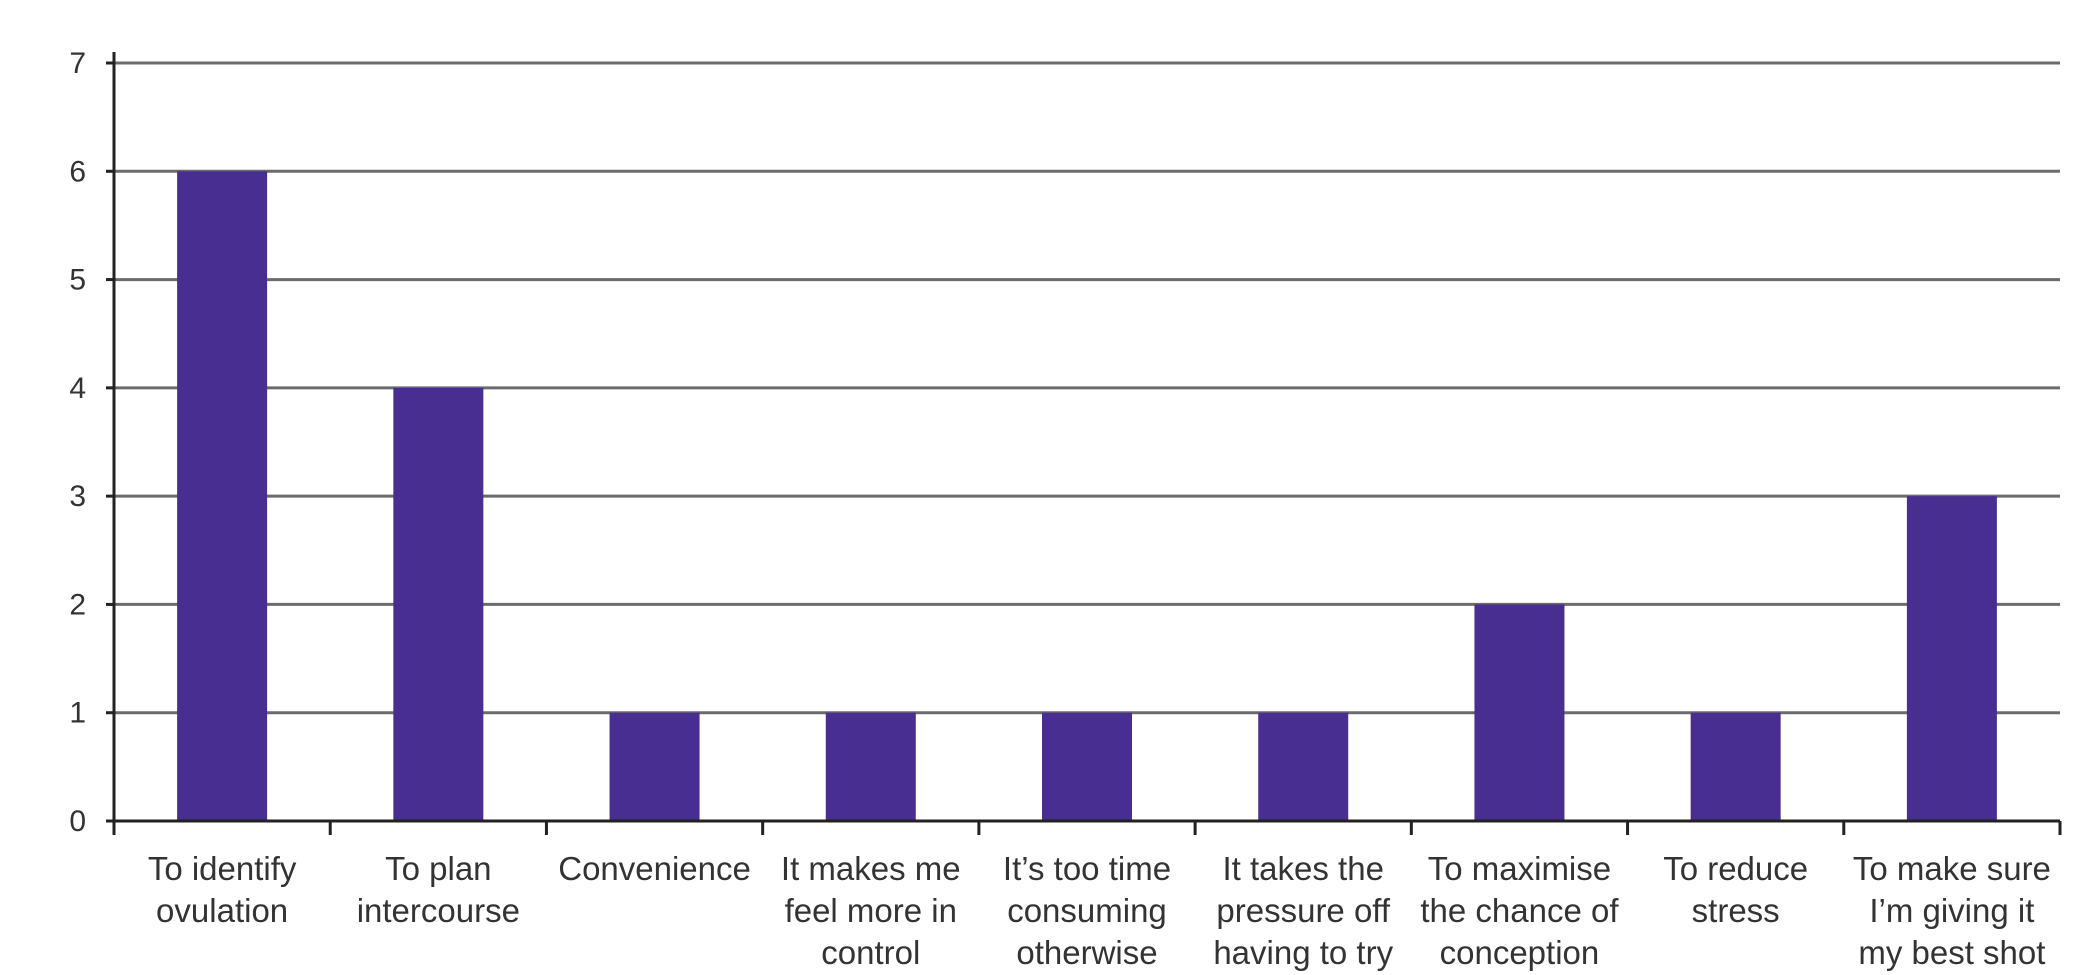 Image resolution: width=2075 pixels, height=975 pixels. Describe the element at coordinates (222, 889) in the screenshot. I see `category-label: To identify ovulation` at that location.